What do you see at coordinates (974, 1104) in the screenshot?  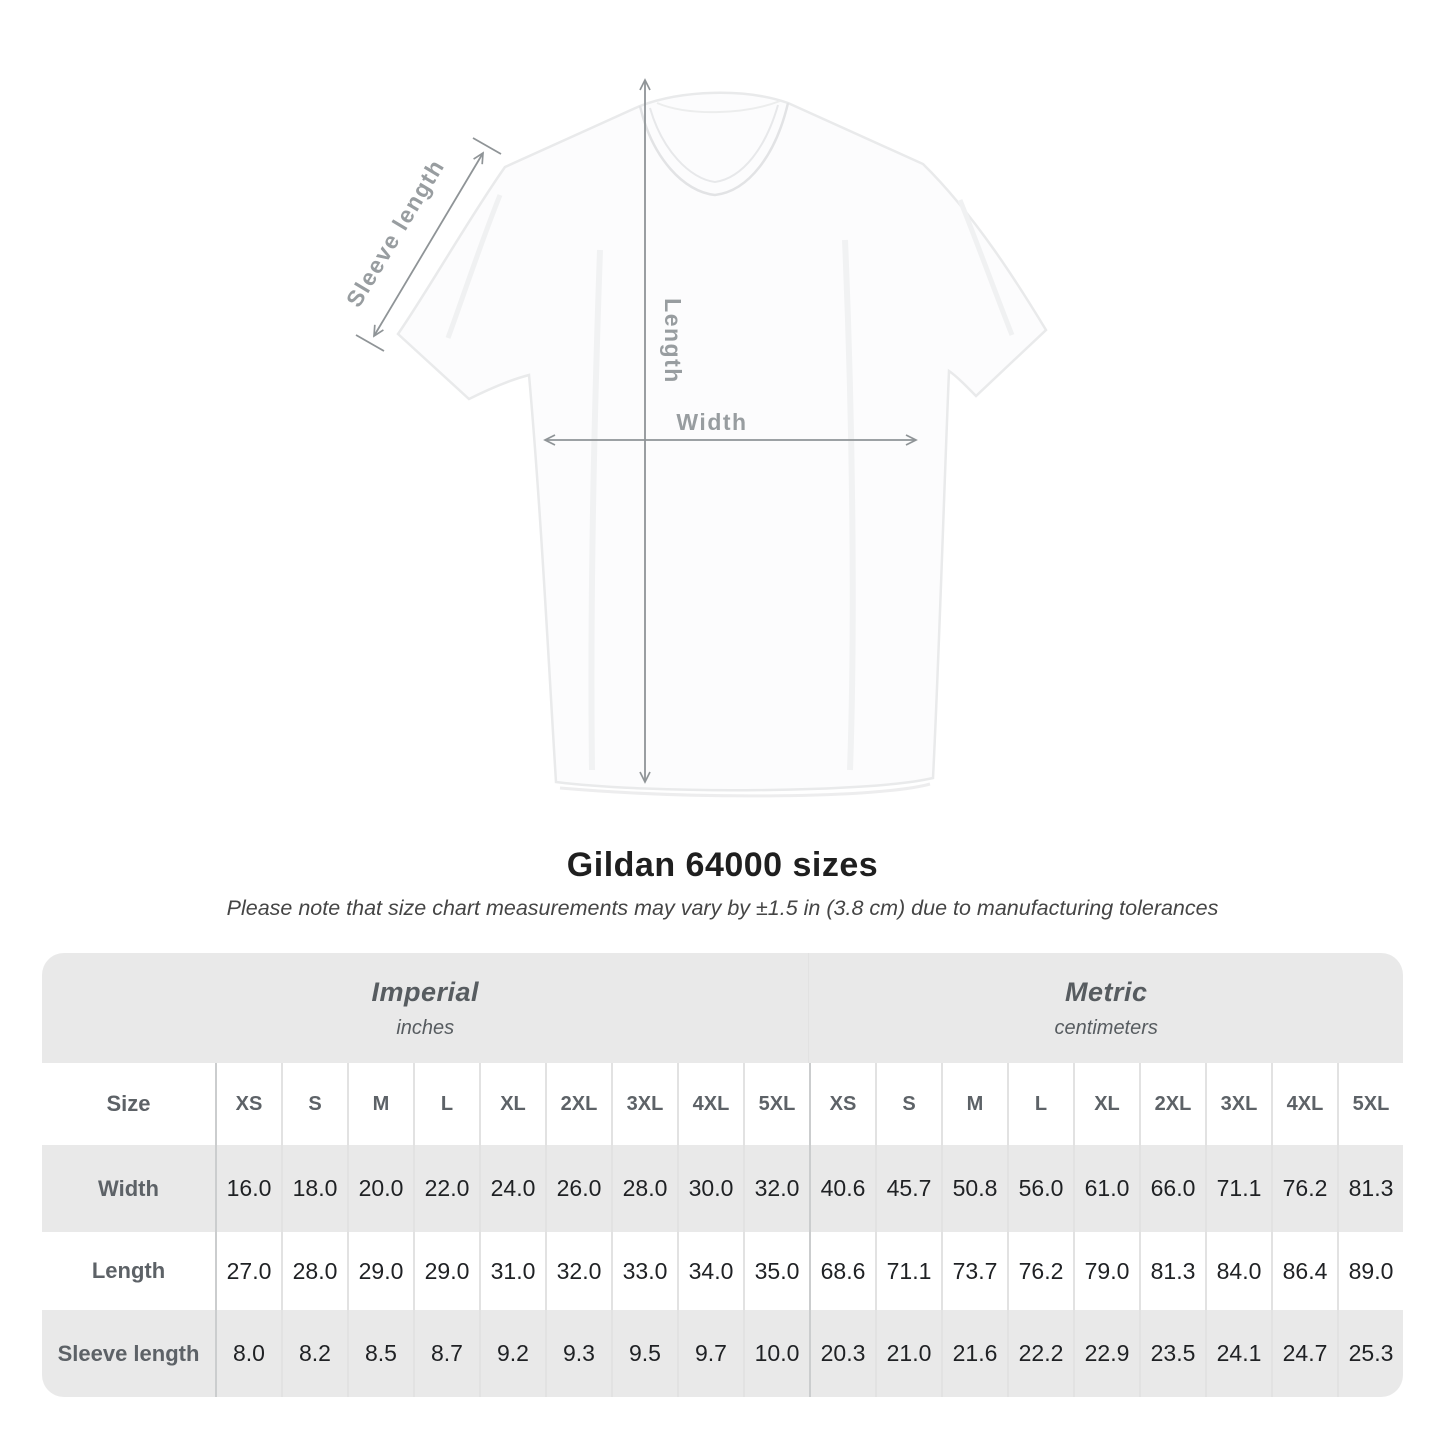 I see `size-header-metric-m: M` at bounding box center [974, 1104].